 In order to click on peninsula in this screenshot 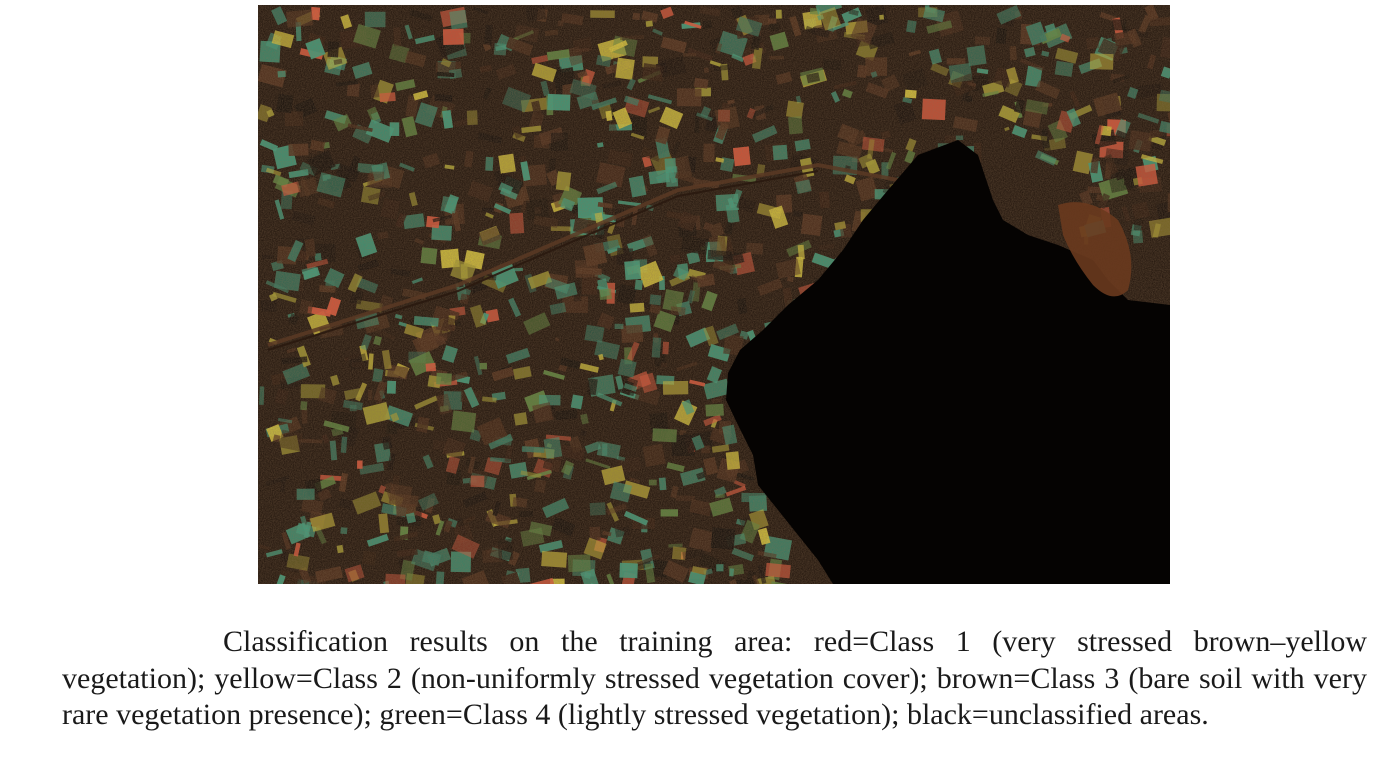, I will do `click(1095, 249)`.